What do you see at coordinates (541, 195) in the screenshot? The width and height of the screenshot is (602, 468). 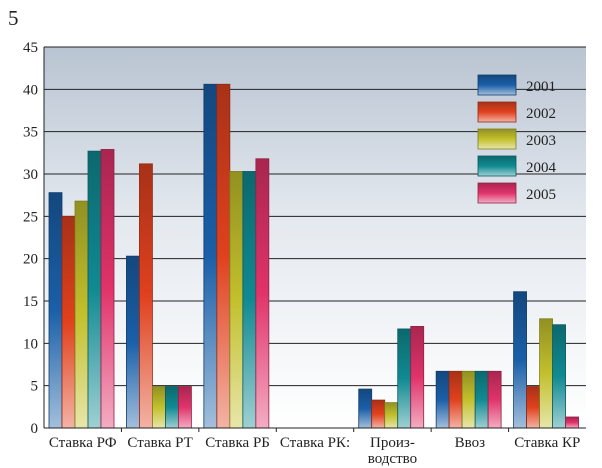 I see `legend-label: 2005` at bounding box center [541, 195].